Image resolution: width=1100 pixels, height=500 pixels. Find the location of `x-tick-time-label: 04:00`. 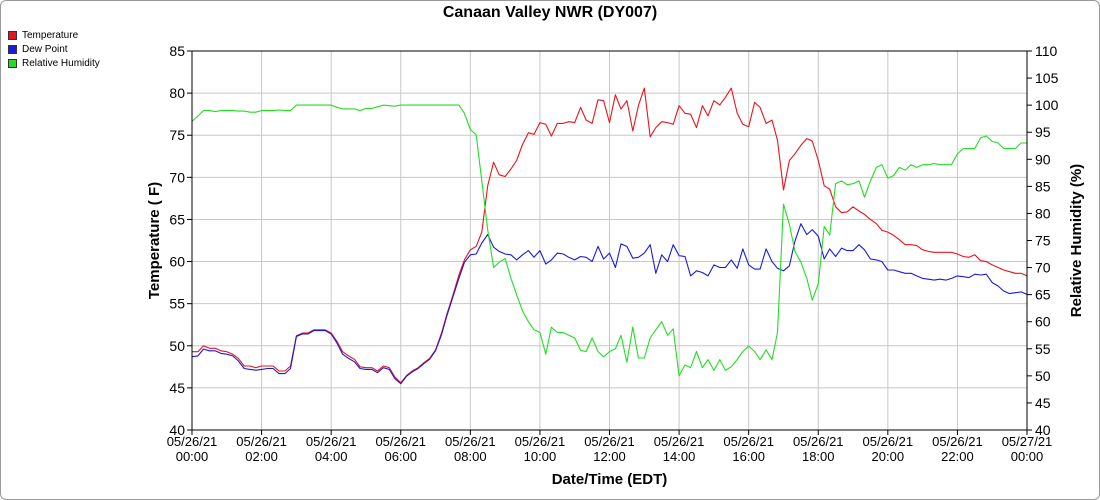

x-tick-time-label: 04:00 is located at coordinates (331, 456).